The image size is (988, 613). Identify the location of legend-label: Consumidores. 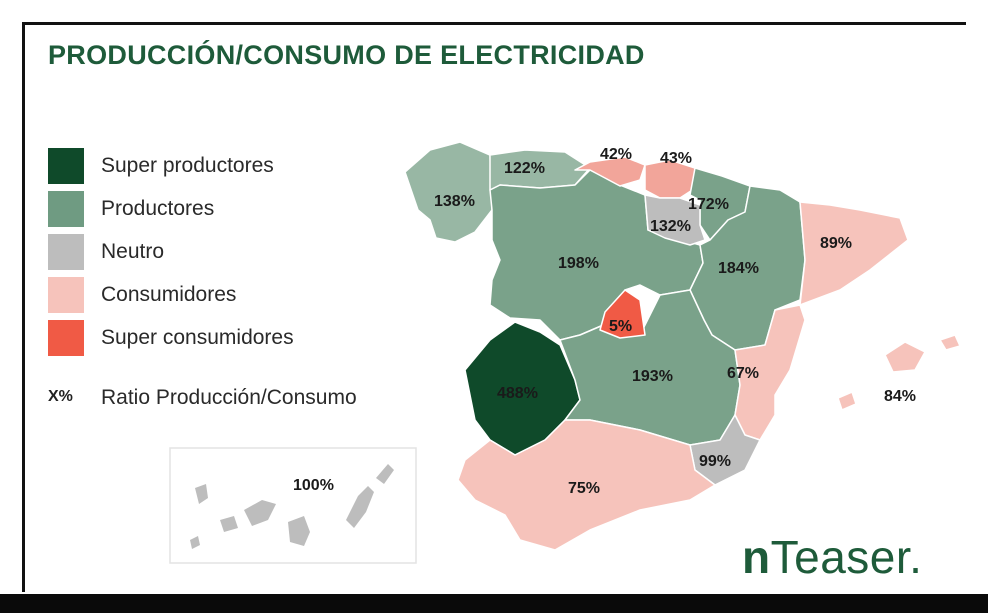
(169, 294).